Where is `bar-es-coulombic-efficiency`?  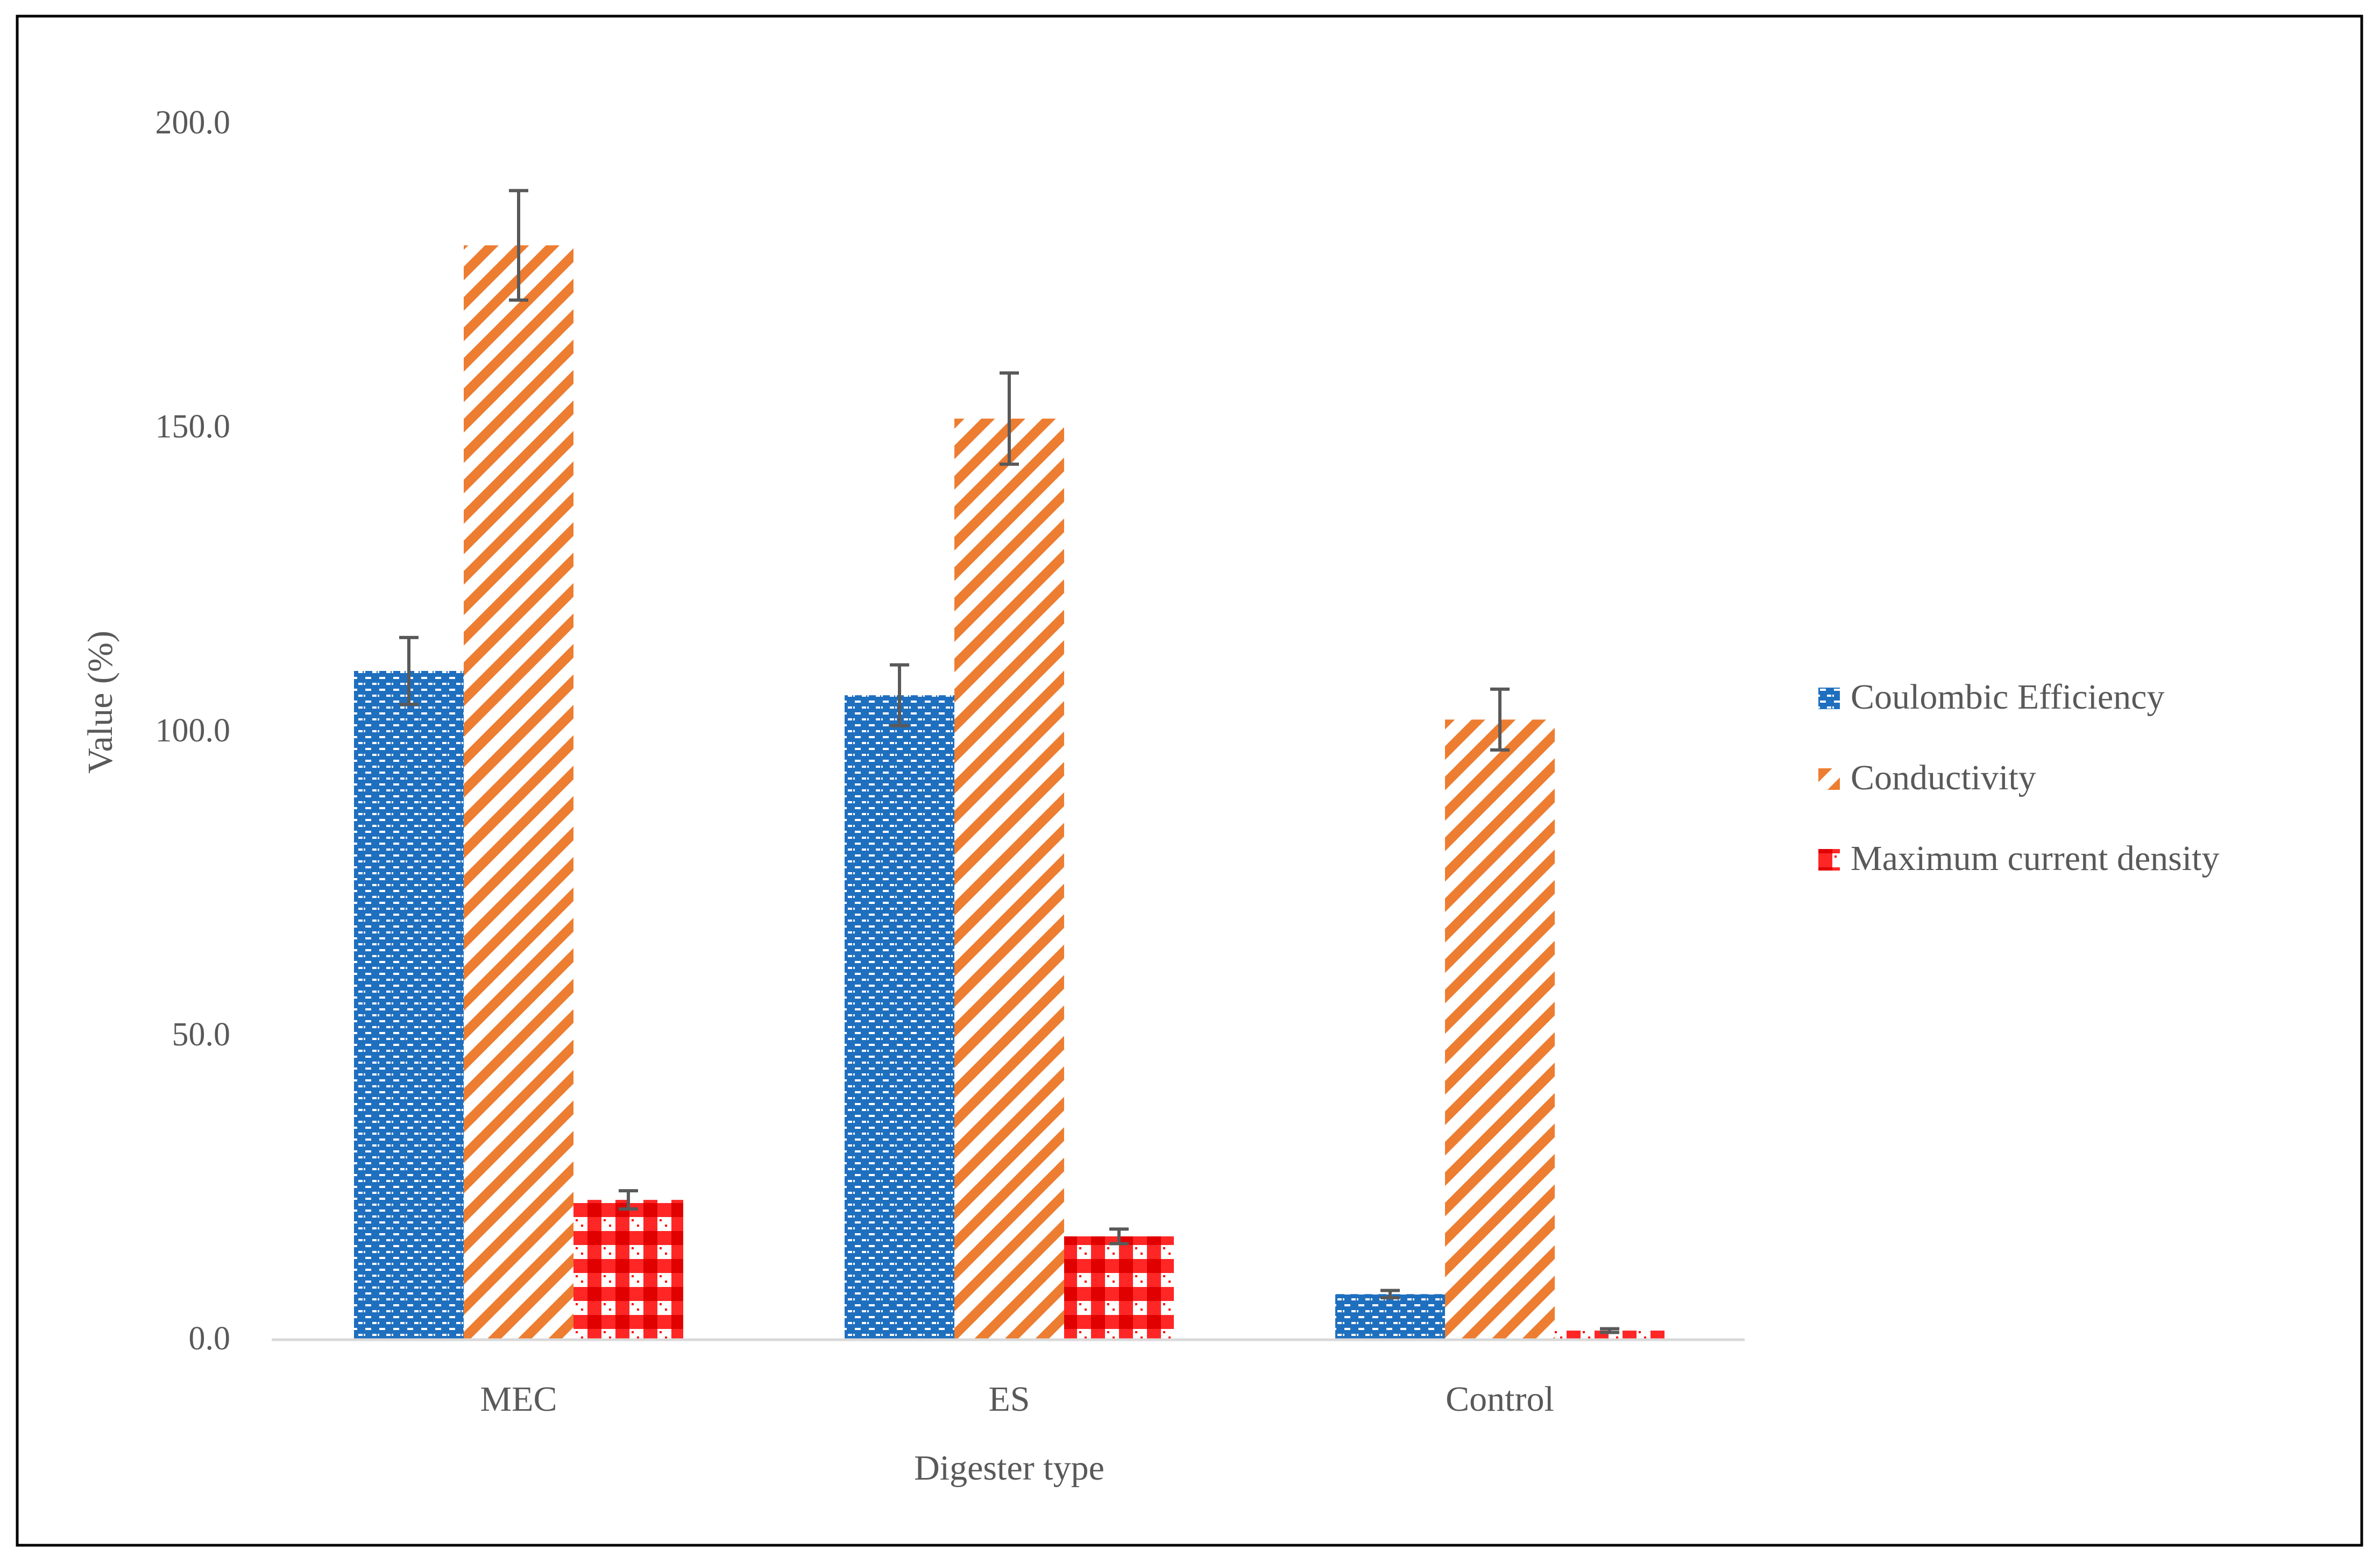 bar-es-coulombic-efficiency is located at coordinates (899, 1018).